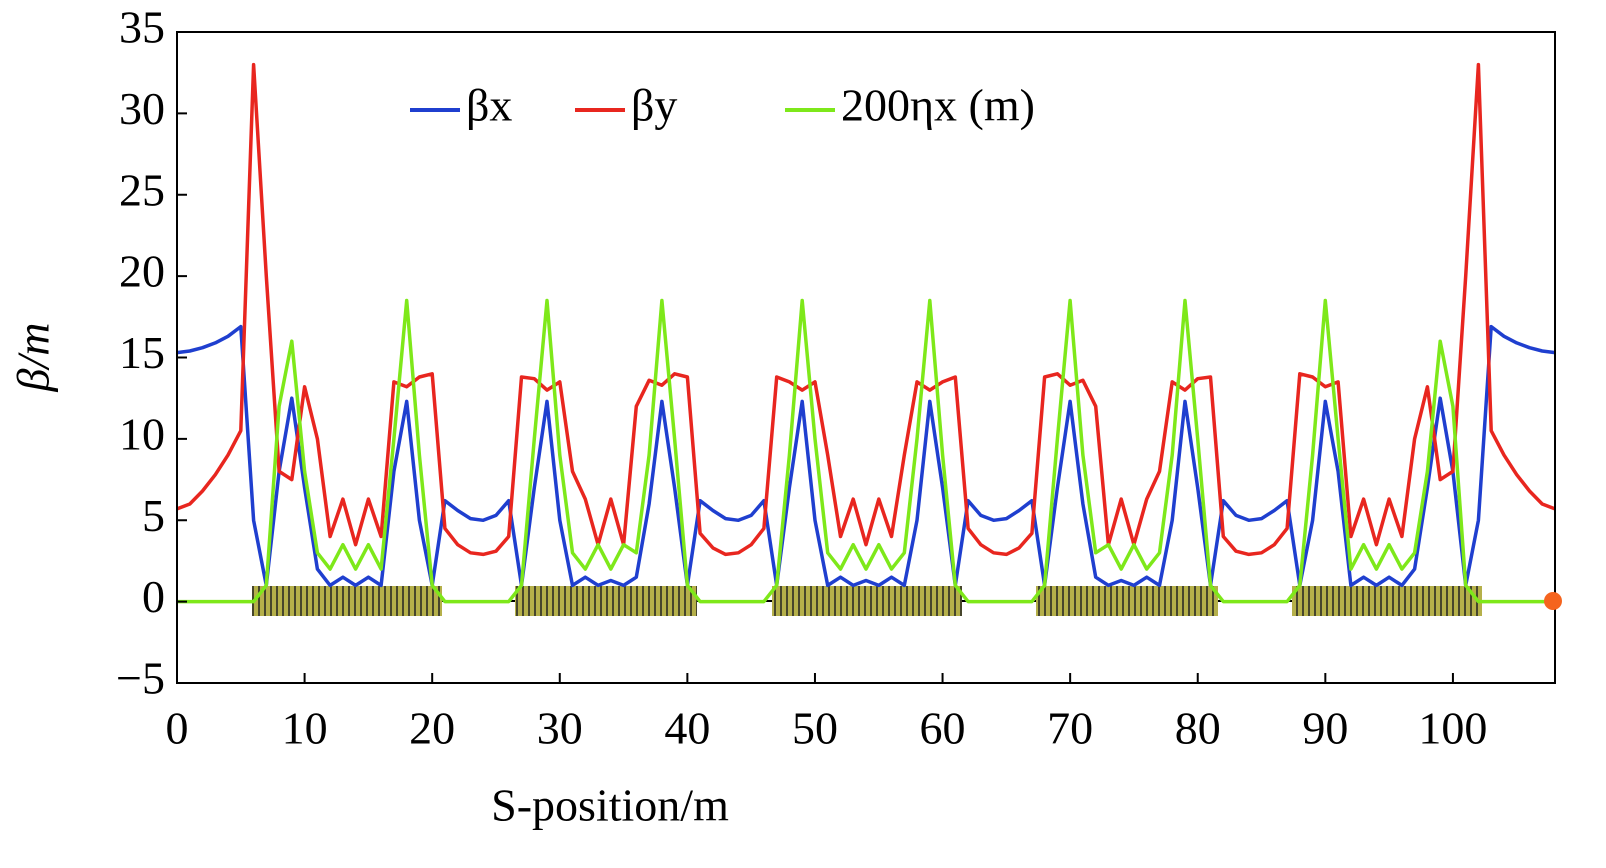 The height and width of the screenshot is (868, 1606). What do you see at coordinates (142, 27) in the screenshot?
I see `y-tick-label: 35` at bounding box center [142, 27].